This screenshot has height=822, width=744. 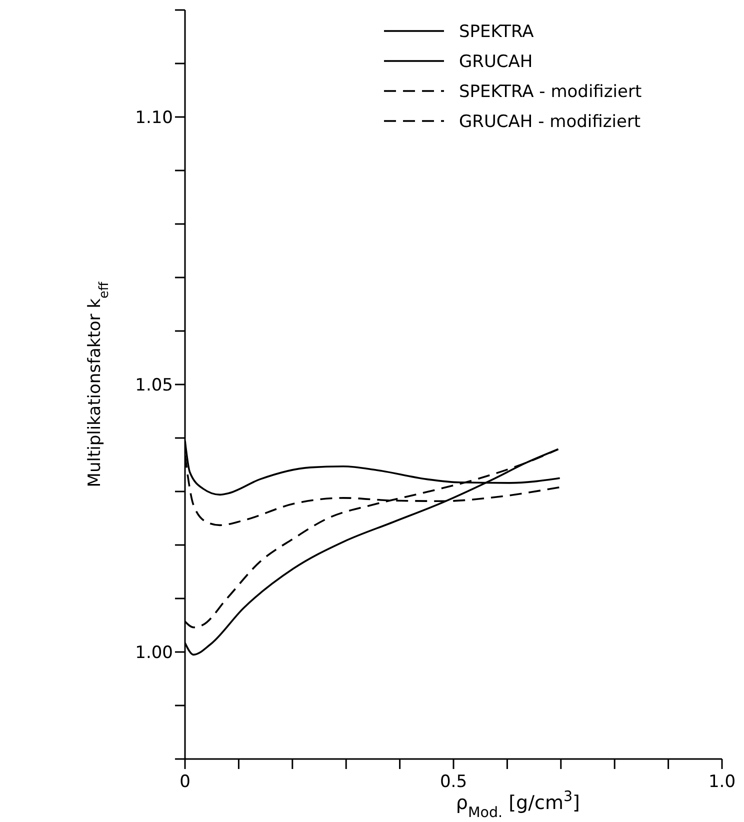 I want to click on x-tick-label: 0, so click(x=185, y=782).